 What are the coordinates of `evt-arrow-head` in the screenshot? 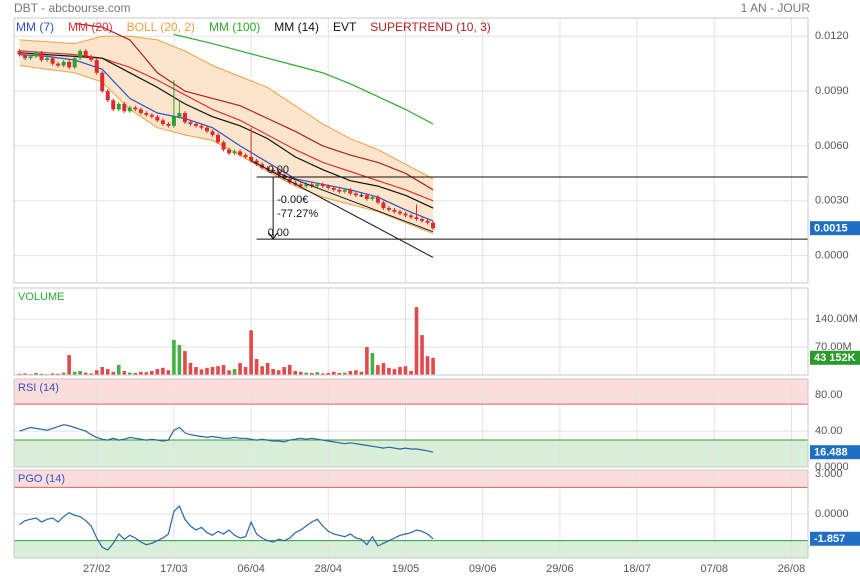 It's located at (273, 236).